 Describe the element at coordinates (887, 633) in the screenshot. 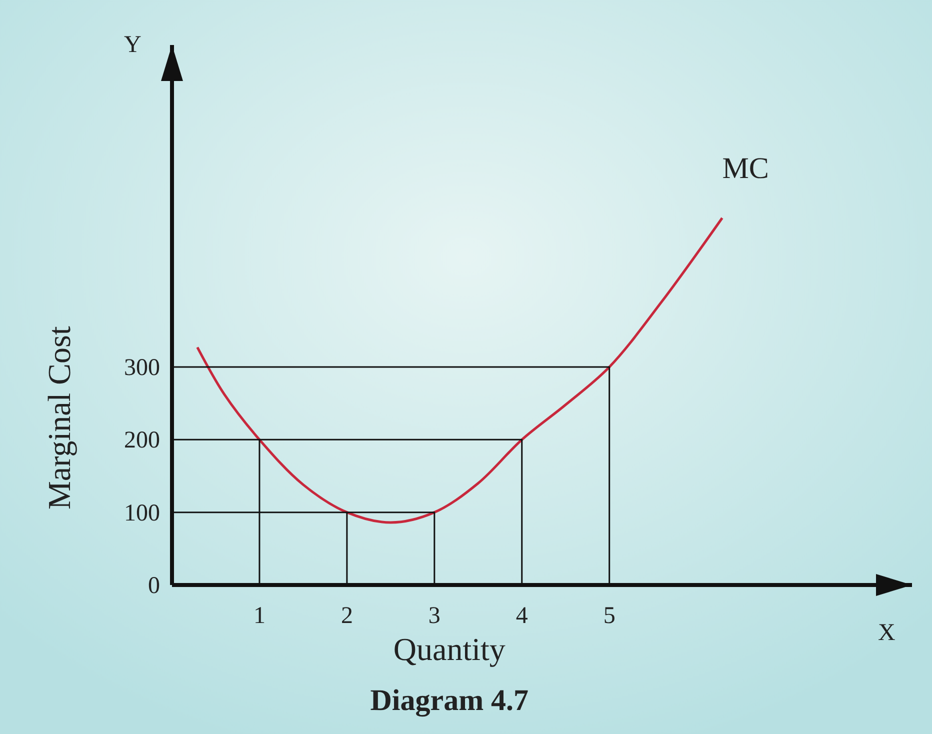

I see `text: X` at that location.